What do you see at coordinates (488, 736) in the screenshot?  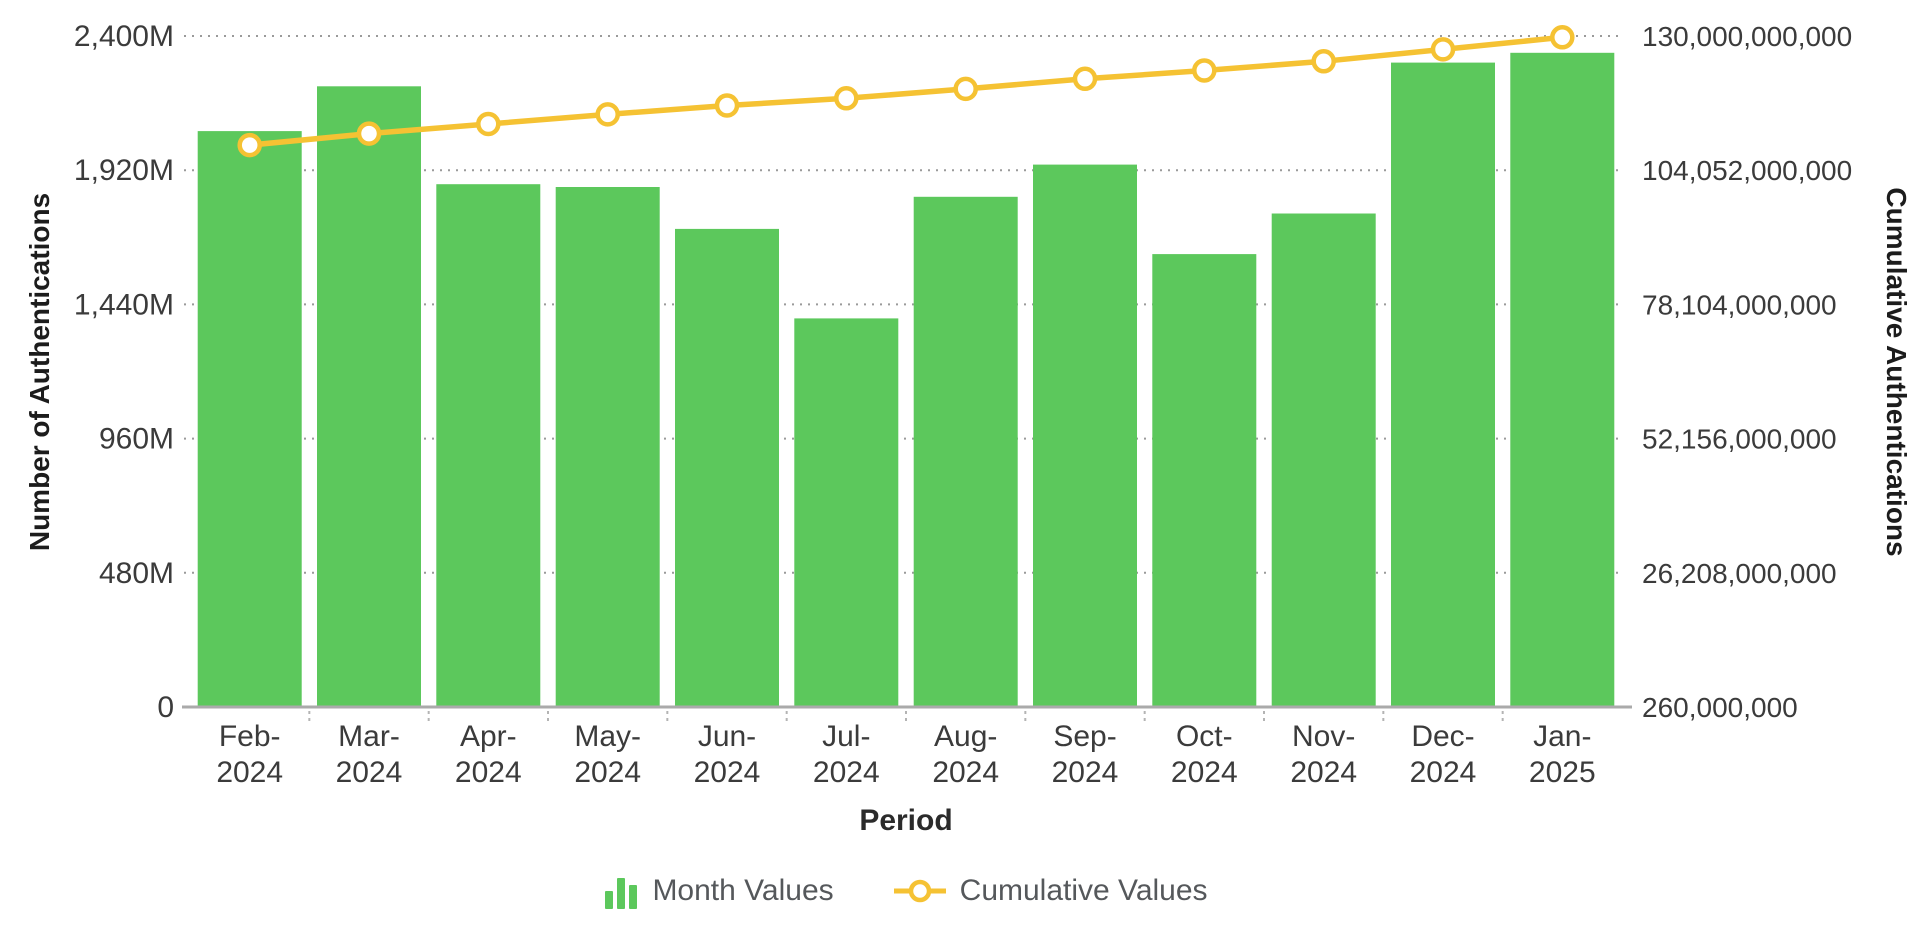 I see `x-axis-tick-label: Apr-` at bounding box center [488, 736].